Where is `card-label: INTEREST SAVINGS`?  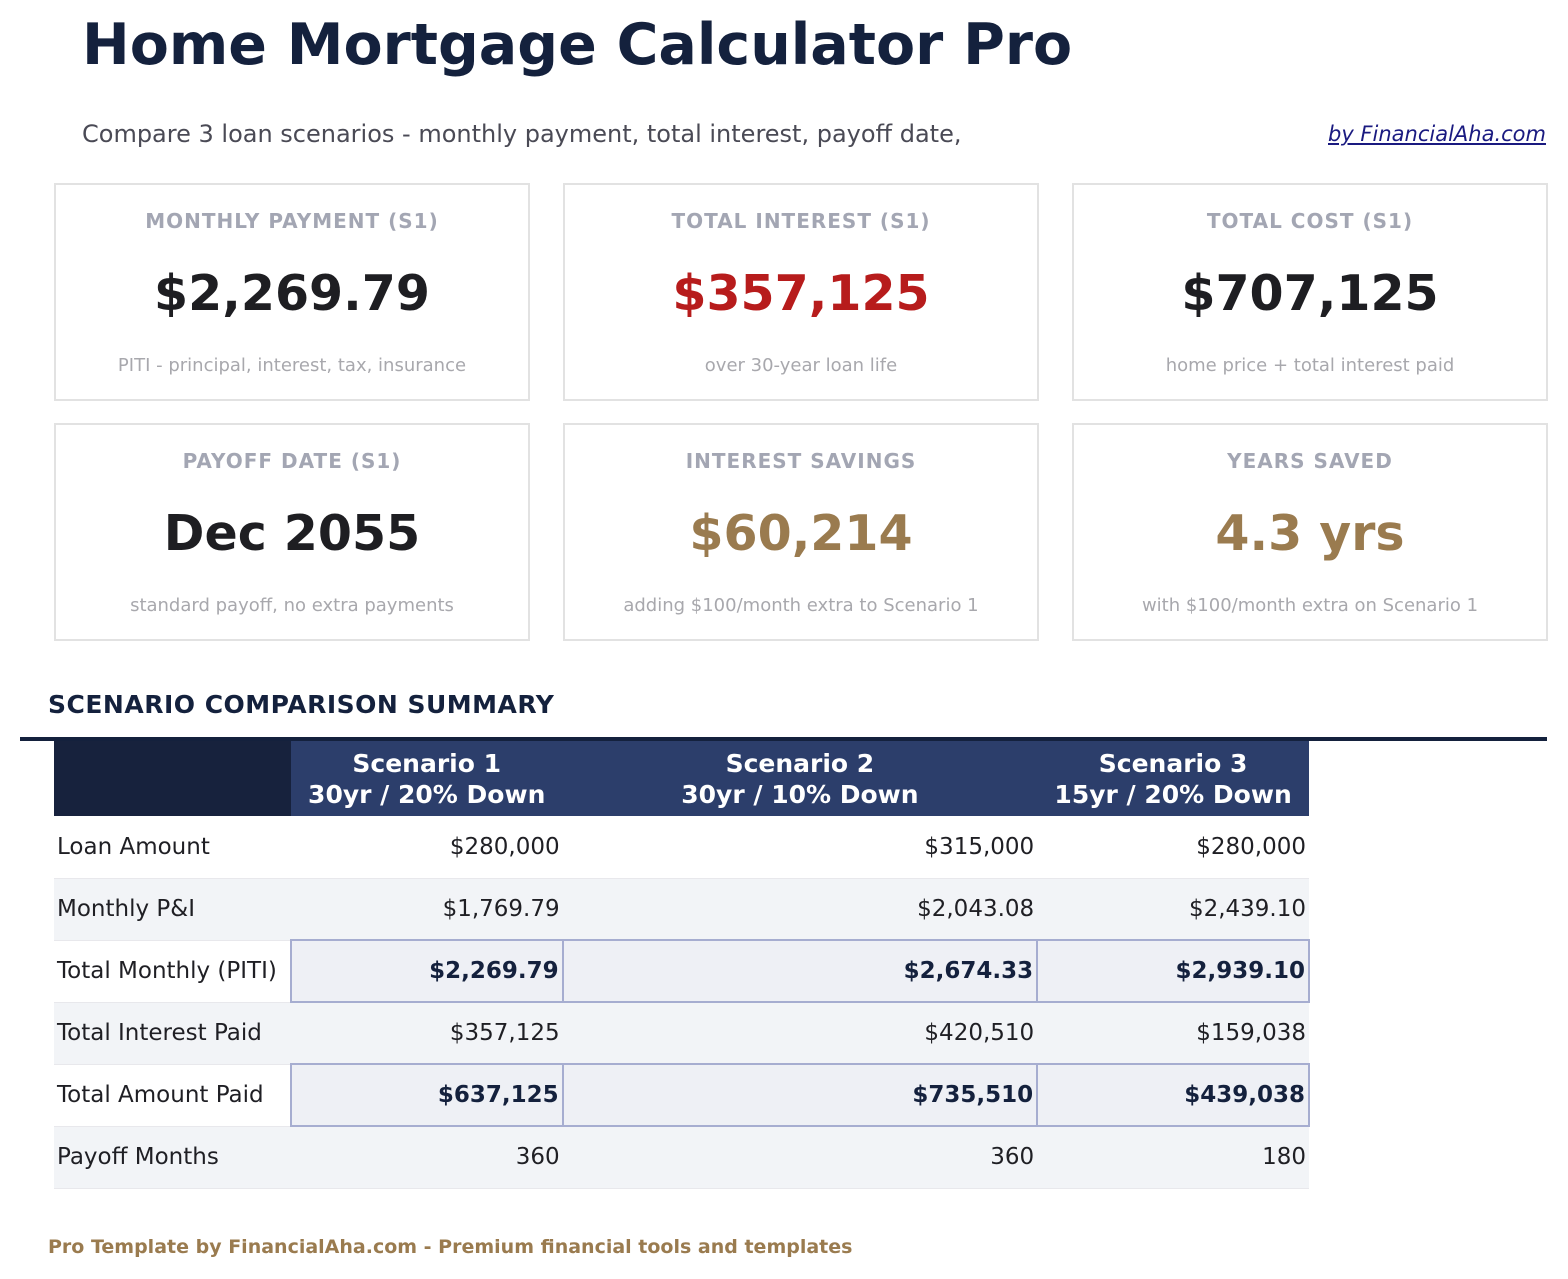
card-label: INTEREST SAVINGS is located at coordinates (801, 461).